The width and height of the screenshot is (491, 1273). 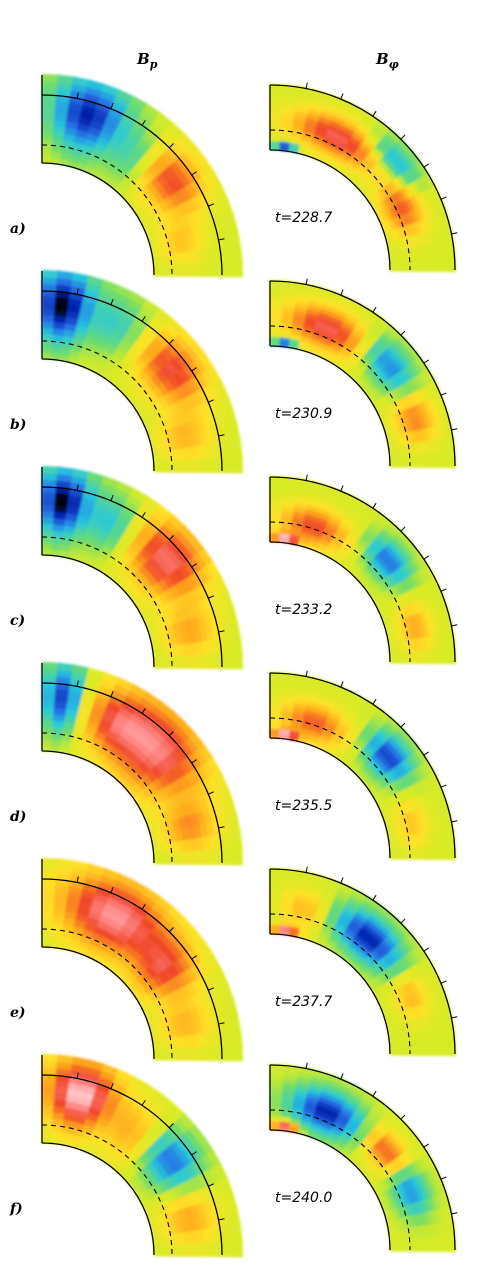 What do you see at coordinates (147, 60) in the screenshot?
I see `header-bp: Bp` at bounding box center [147, 60].